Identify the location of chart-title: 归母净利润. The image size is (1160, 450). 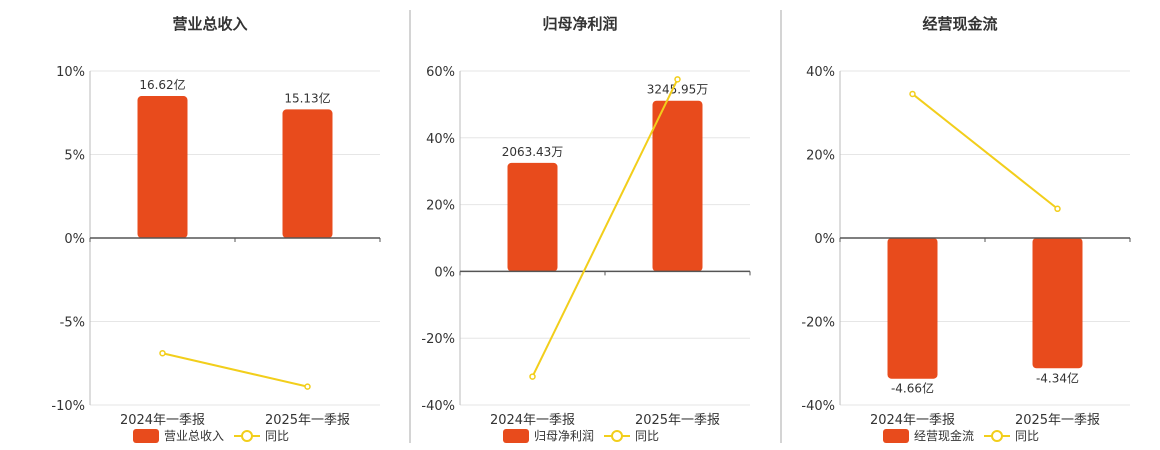
(579, 24).